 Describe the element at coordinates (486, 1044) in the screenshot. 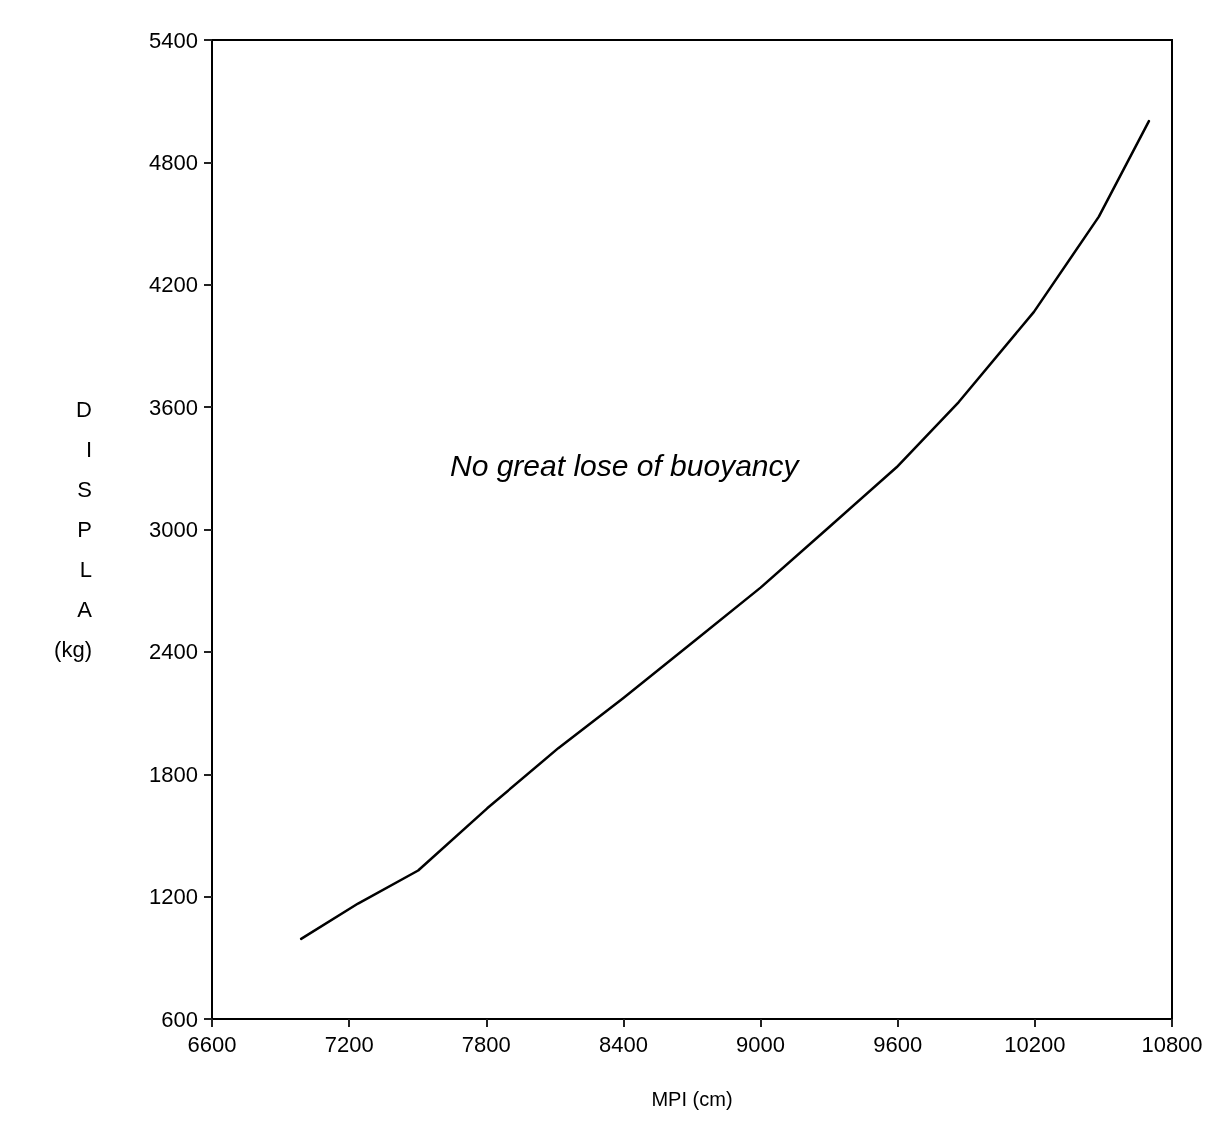

I see `x-tick-label: 7800` at that location.